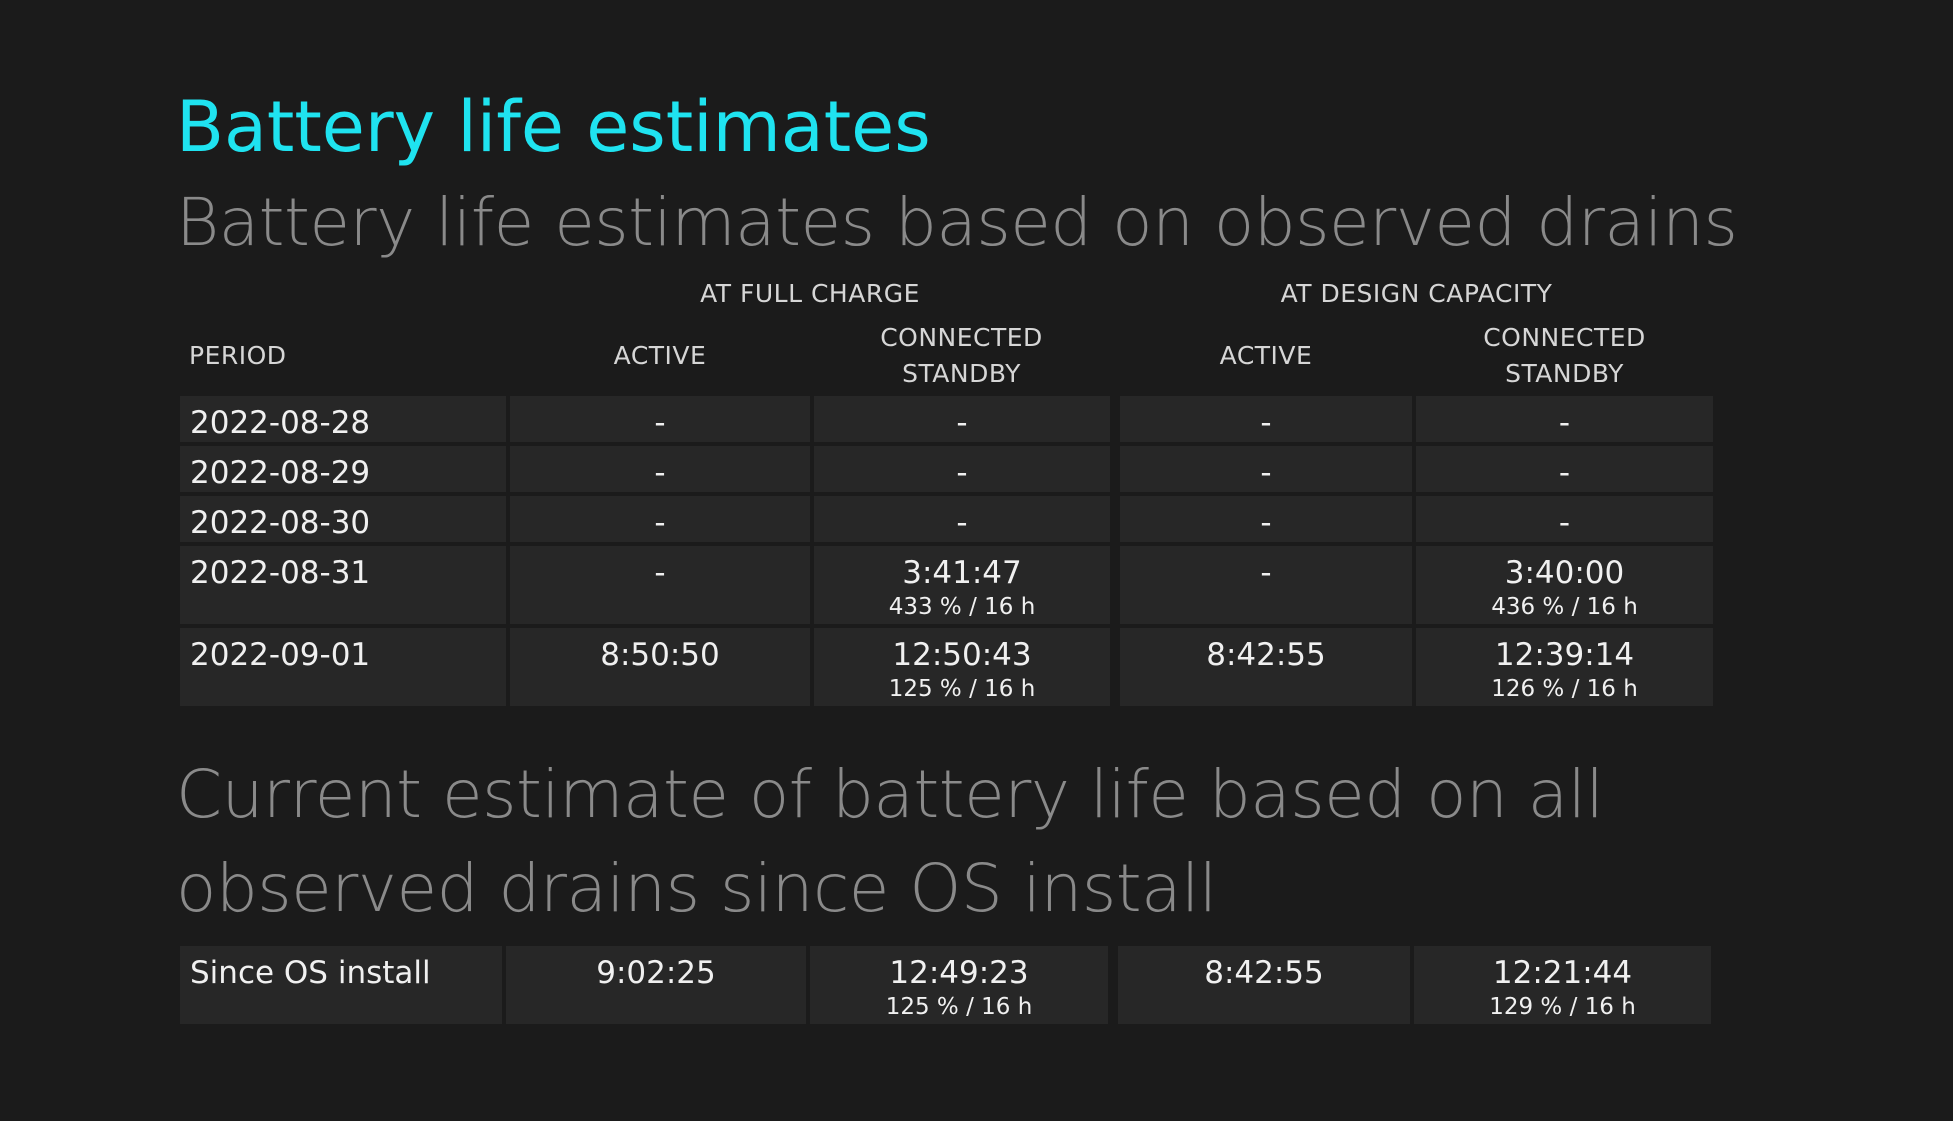  I want to click on table-cell-period: 2022-08-30, so click(343, 519).